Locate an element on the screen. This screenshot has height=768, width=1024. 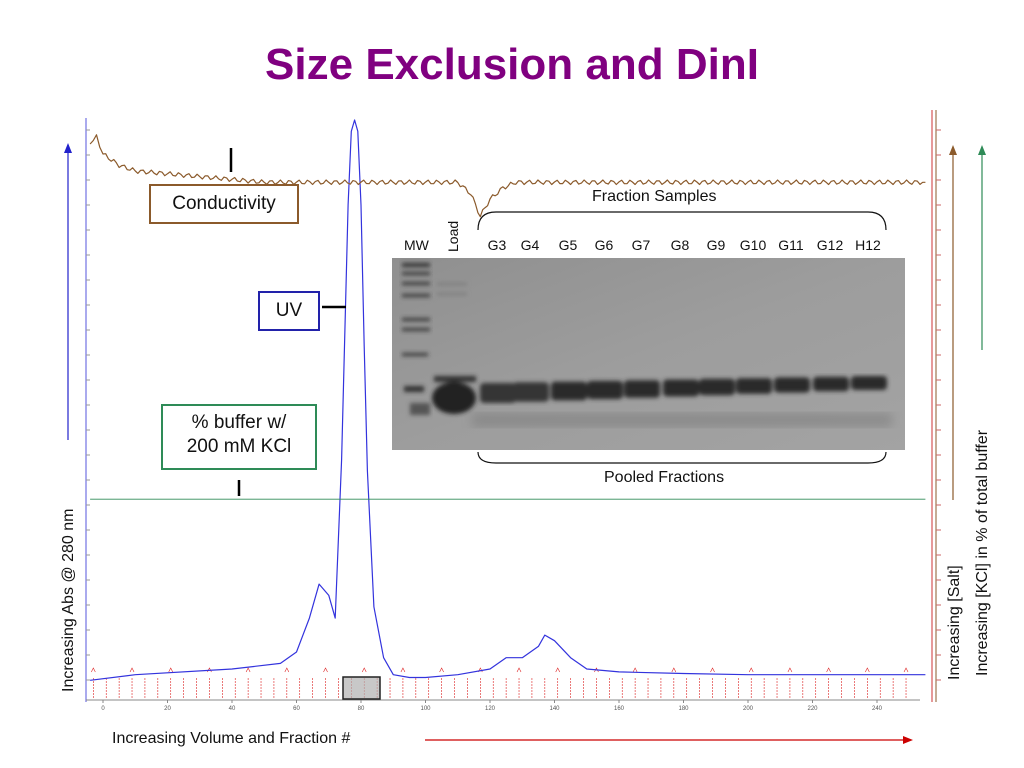
lane-label-g11: G11 is located at coordinates (791, 245).